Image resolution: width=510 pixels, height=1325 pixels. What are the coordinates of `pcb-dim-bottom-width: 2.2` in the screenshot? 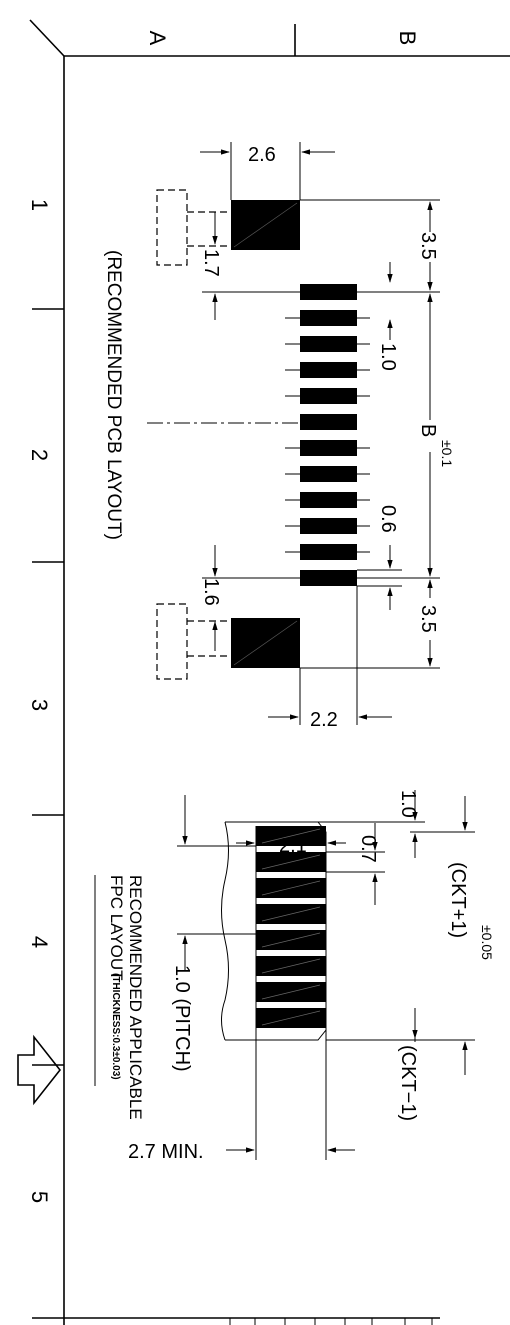 It's located at (324, 720).